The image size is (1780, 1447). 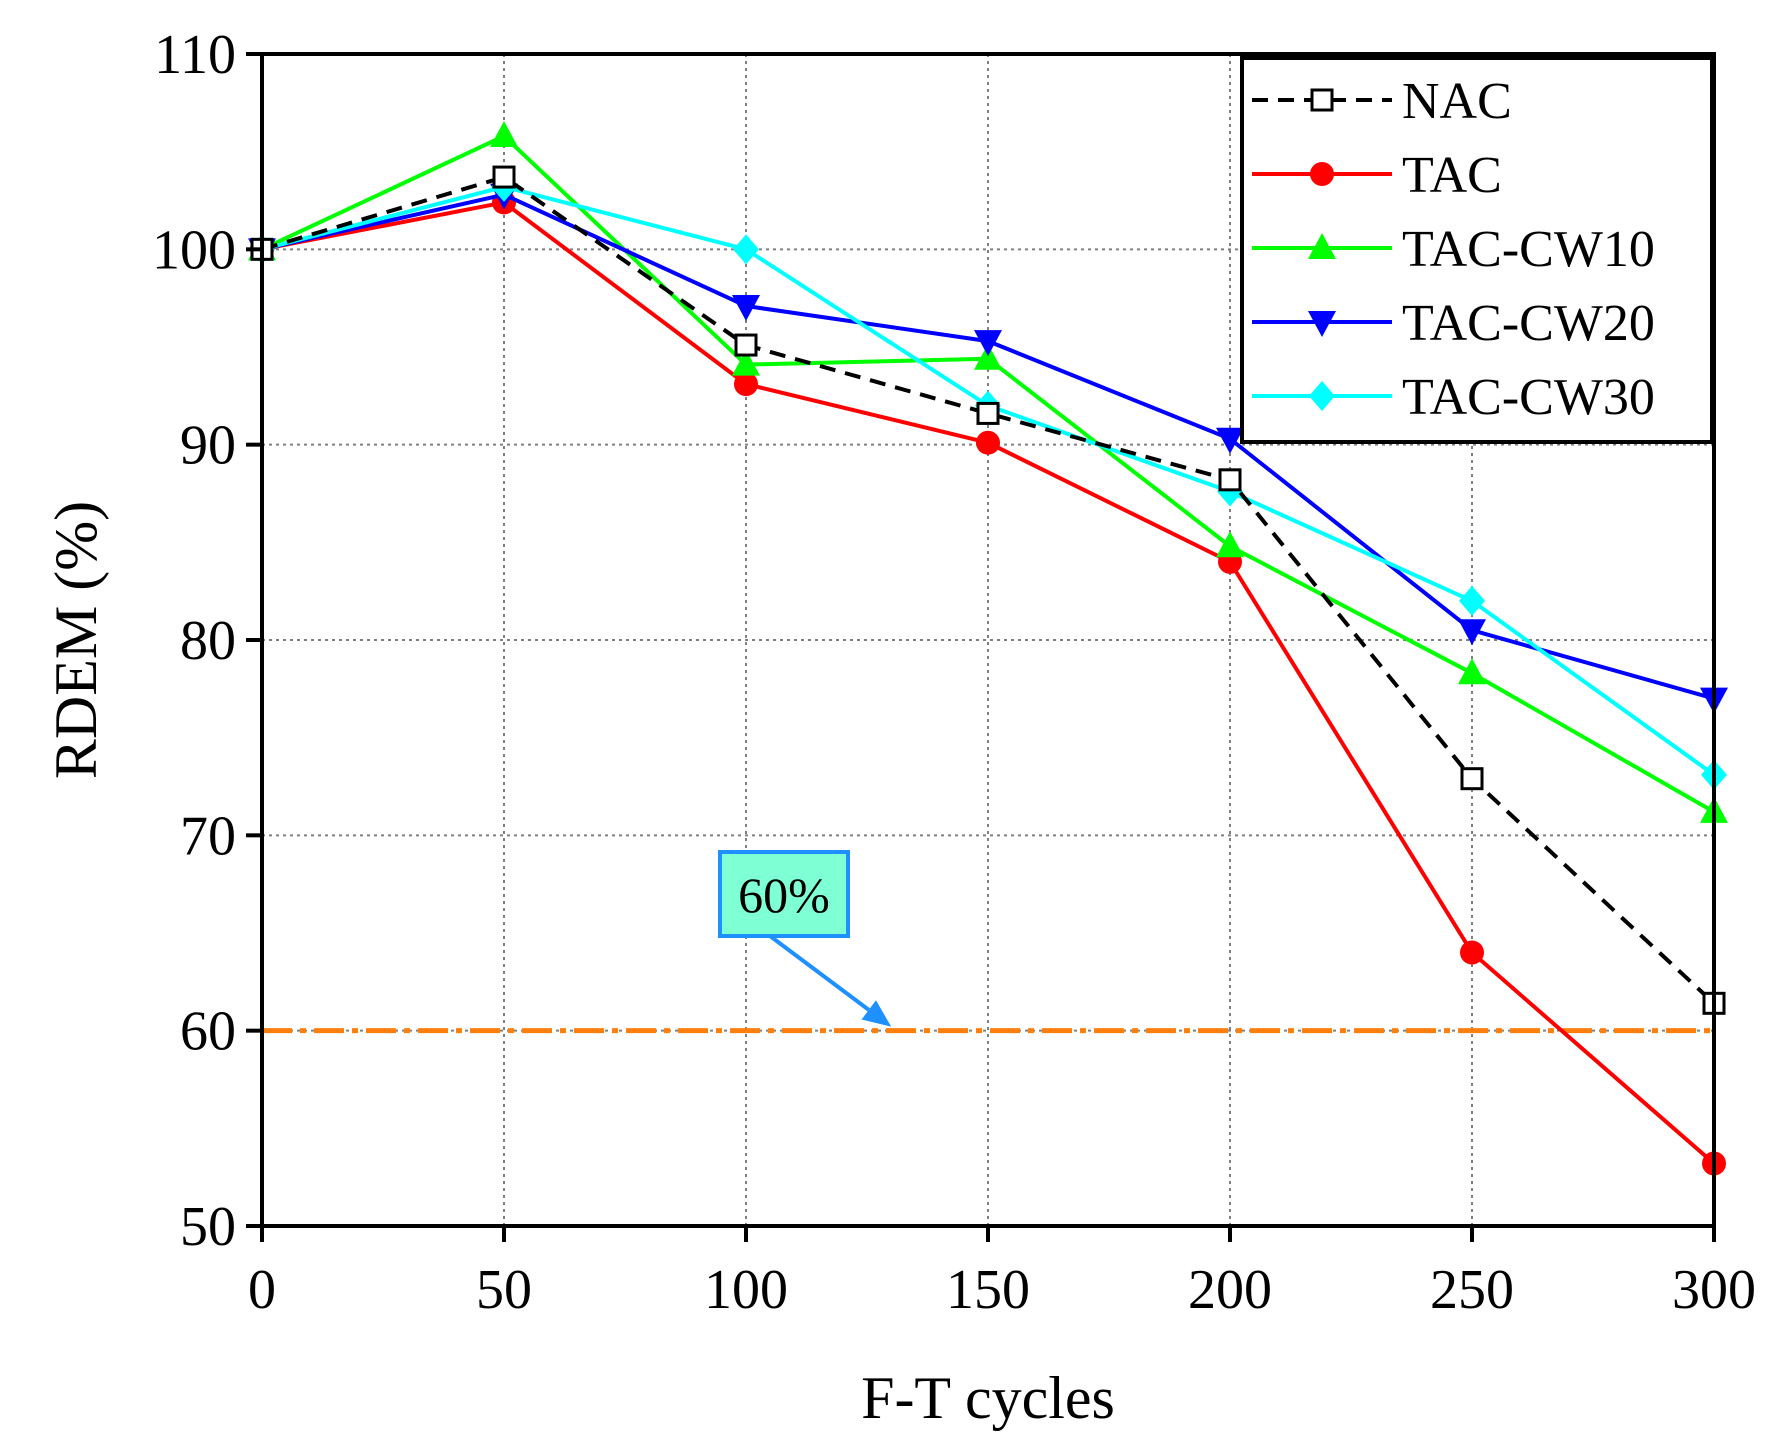 I want to click on legend-item-tac-cw20: TAC-CW20, so click(x=1453, y=323).